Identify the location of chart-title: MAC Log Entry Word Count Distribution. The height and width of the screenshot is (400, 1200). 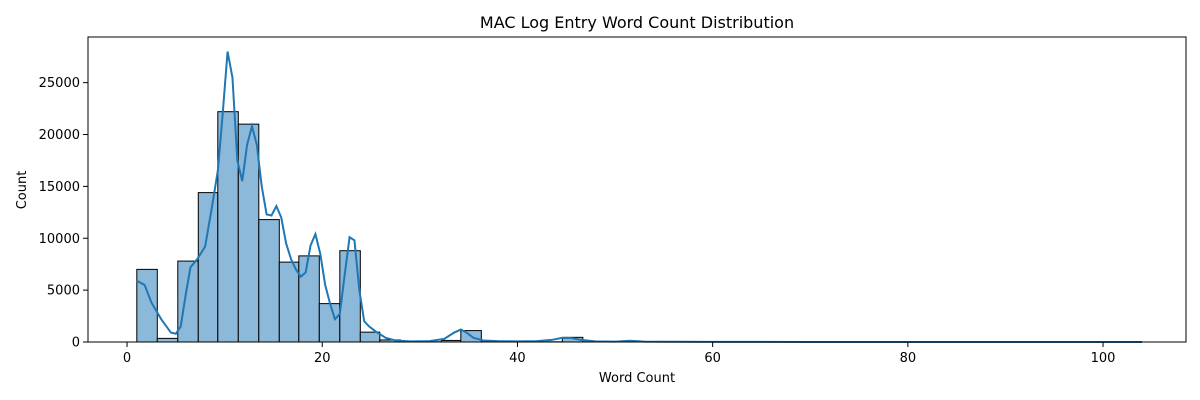
(637, 22).